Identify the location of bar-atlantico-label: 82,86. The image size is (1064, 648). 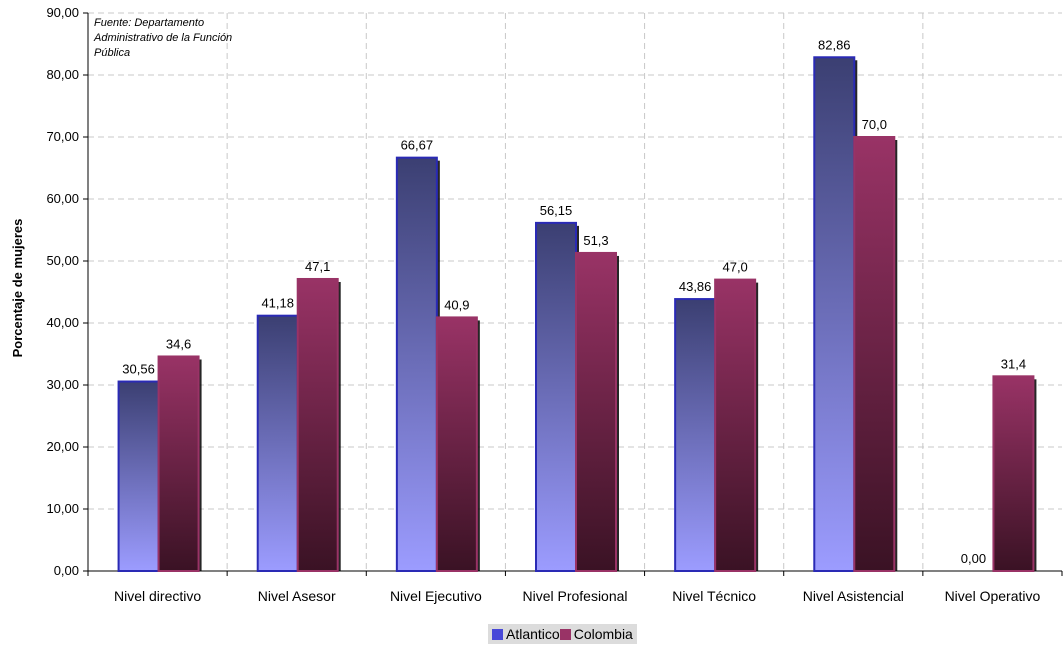
(834, 44).